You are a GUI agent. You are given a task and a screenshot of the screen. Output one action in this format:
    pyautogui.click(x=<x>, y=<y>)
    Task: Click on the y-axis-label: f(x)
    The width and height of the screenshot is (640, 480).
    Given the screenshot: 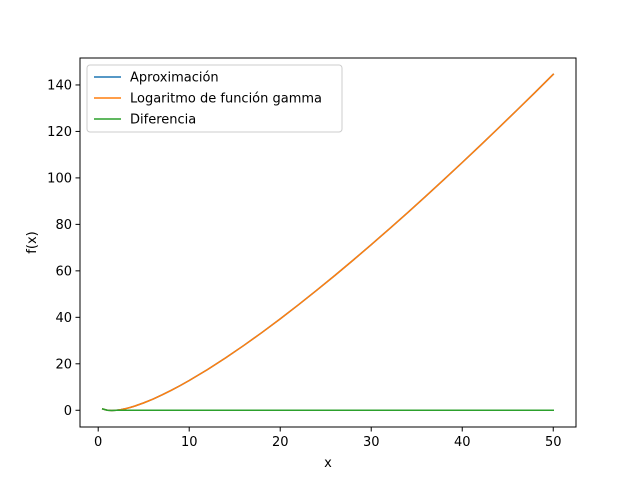 What is the action you would take?
    pyautogui.click(x=32, y=242)
    